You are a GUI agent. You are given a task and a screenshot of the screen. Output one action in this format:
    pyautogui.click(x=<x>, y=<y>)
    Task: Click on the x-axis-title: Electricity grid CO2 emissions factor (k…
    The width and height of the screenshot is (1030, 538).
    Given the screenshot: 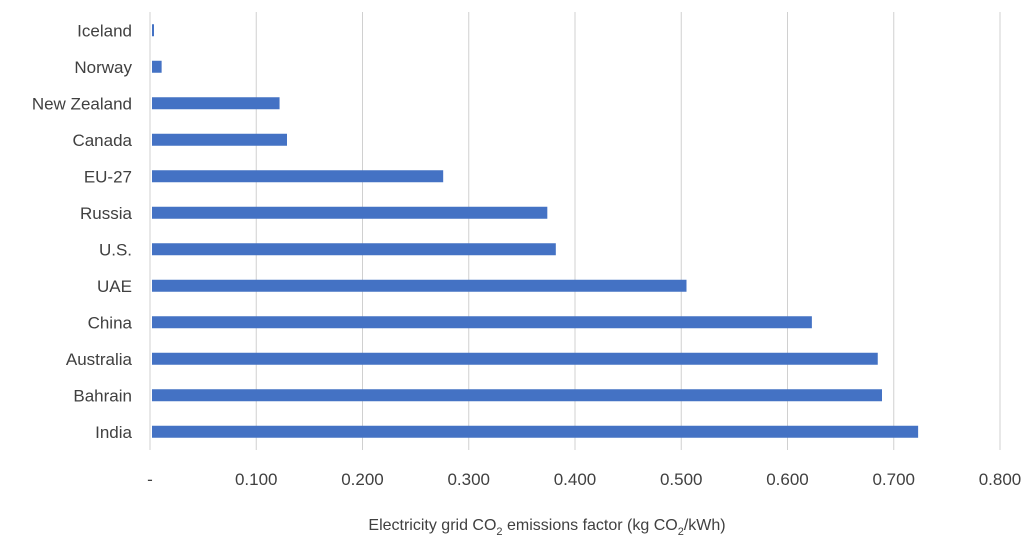 What is the action you would take?
    pyautogui.click(x=546, y=527)
    